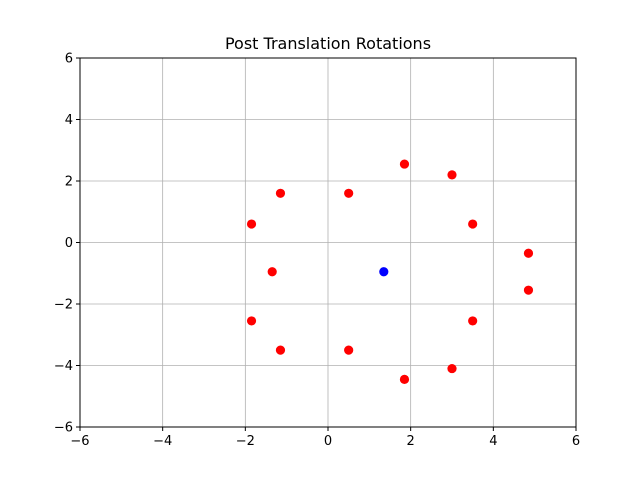 The width and height of the screenshot is (640, 480). What do you see at coordinates (69, 120) in the screenshot?
I see `y-tick-label: 4` at bounding box center [69, 120].